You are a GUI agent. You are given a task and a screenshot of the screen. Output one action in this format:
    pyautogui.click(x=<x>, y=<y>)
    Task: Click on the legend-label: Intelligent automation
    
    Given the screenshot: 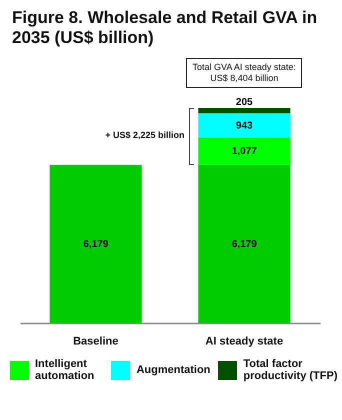 What is the action you would take?
    pyautogui.click(x=65, y=370)
    